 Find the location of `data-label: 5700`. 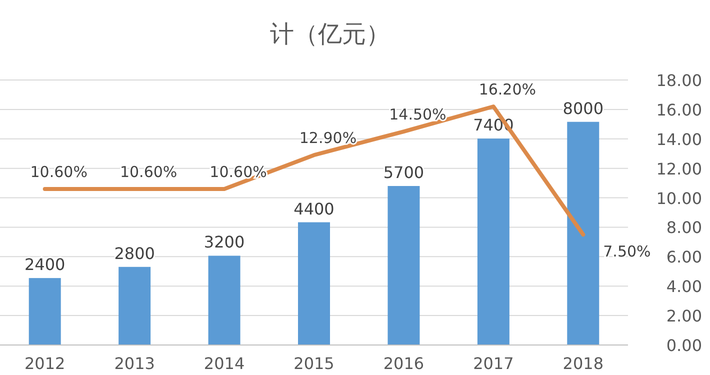

data-label: 5700 is located at coordinates (403, 172).